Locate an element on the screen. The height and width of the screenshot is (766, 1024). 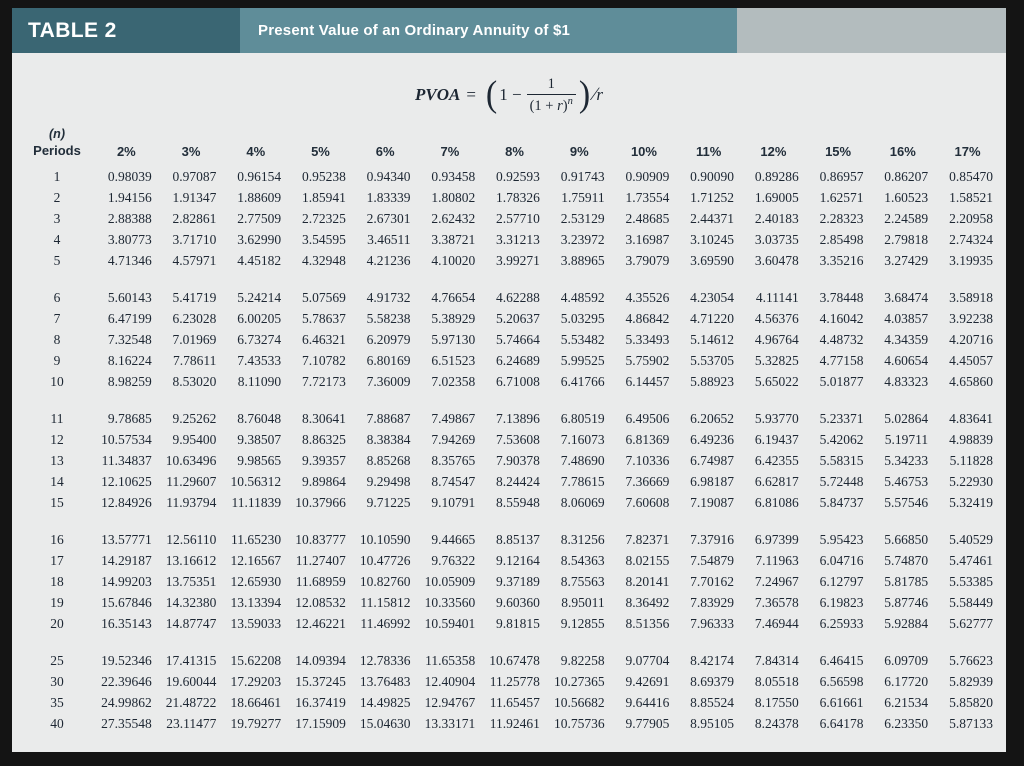
value-cell: 3.35216 is located at coordinates (841, 261).